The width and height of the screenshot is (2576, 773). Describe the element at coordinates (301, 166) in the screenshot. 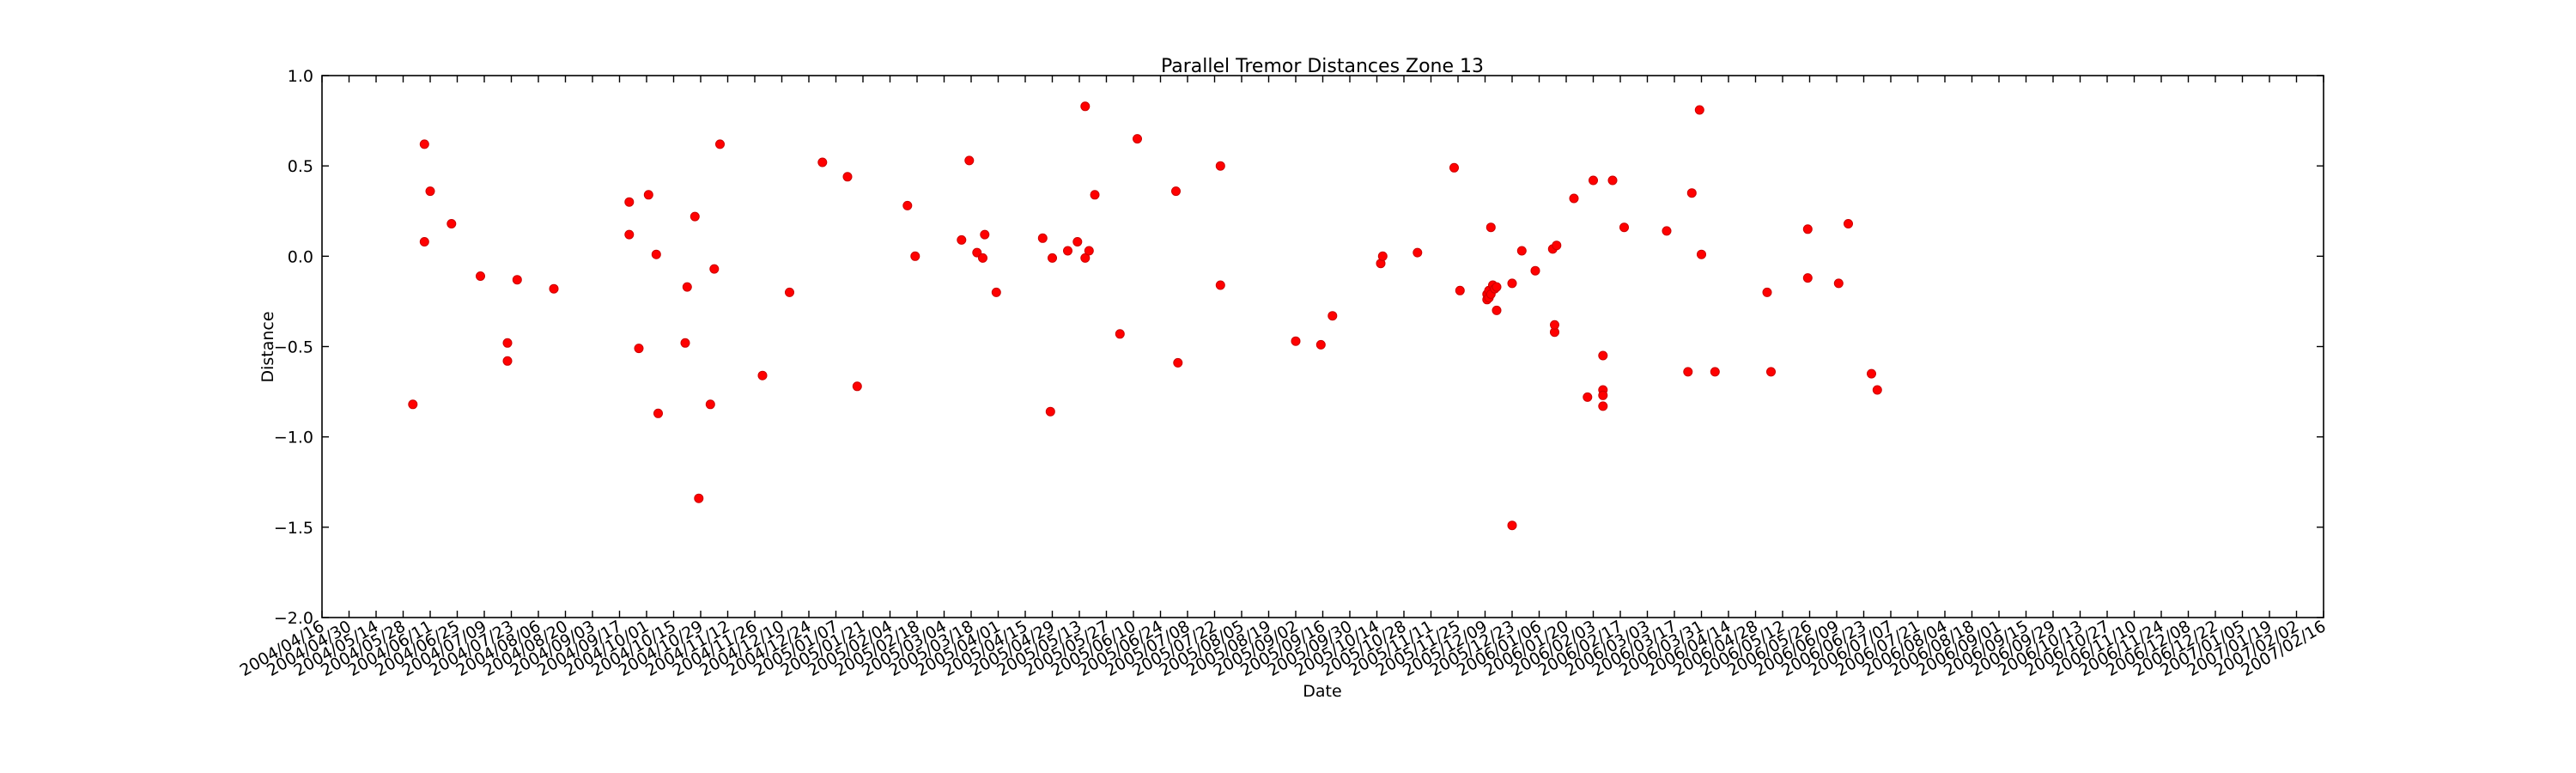

I see `y-tick-label: 0.5` at that location.